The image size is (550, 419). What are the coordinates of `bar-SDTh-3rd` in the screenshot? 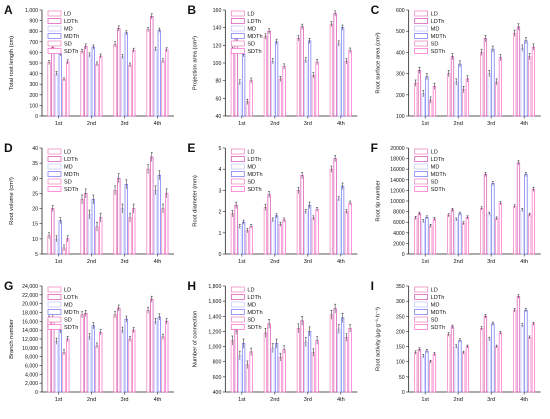 It's located at (500, 87).